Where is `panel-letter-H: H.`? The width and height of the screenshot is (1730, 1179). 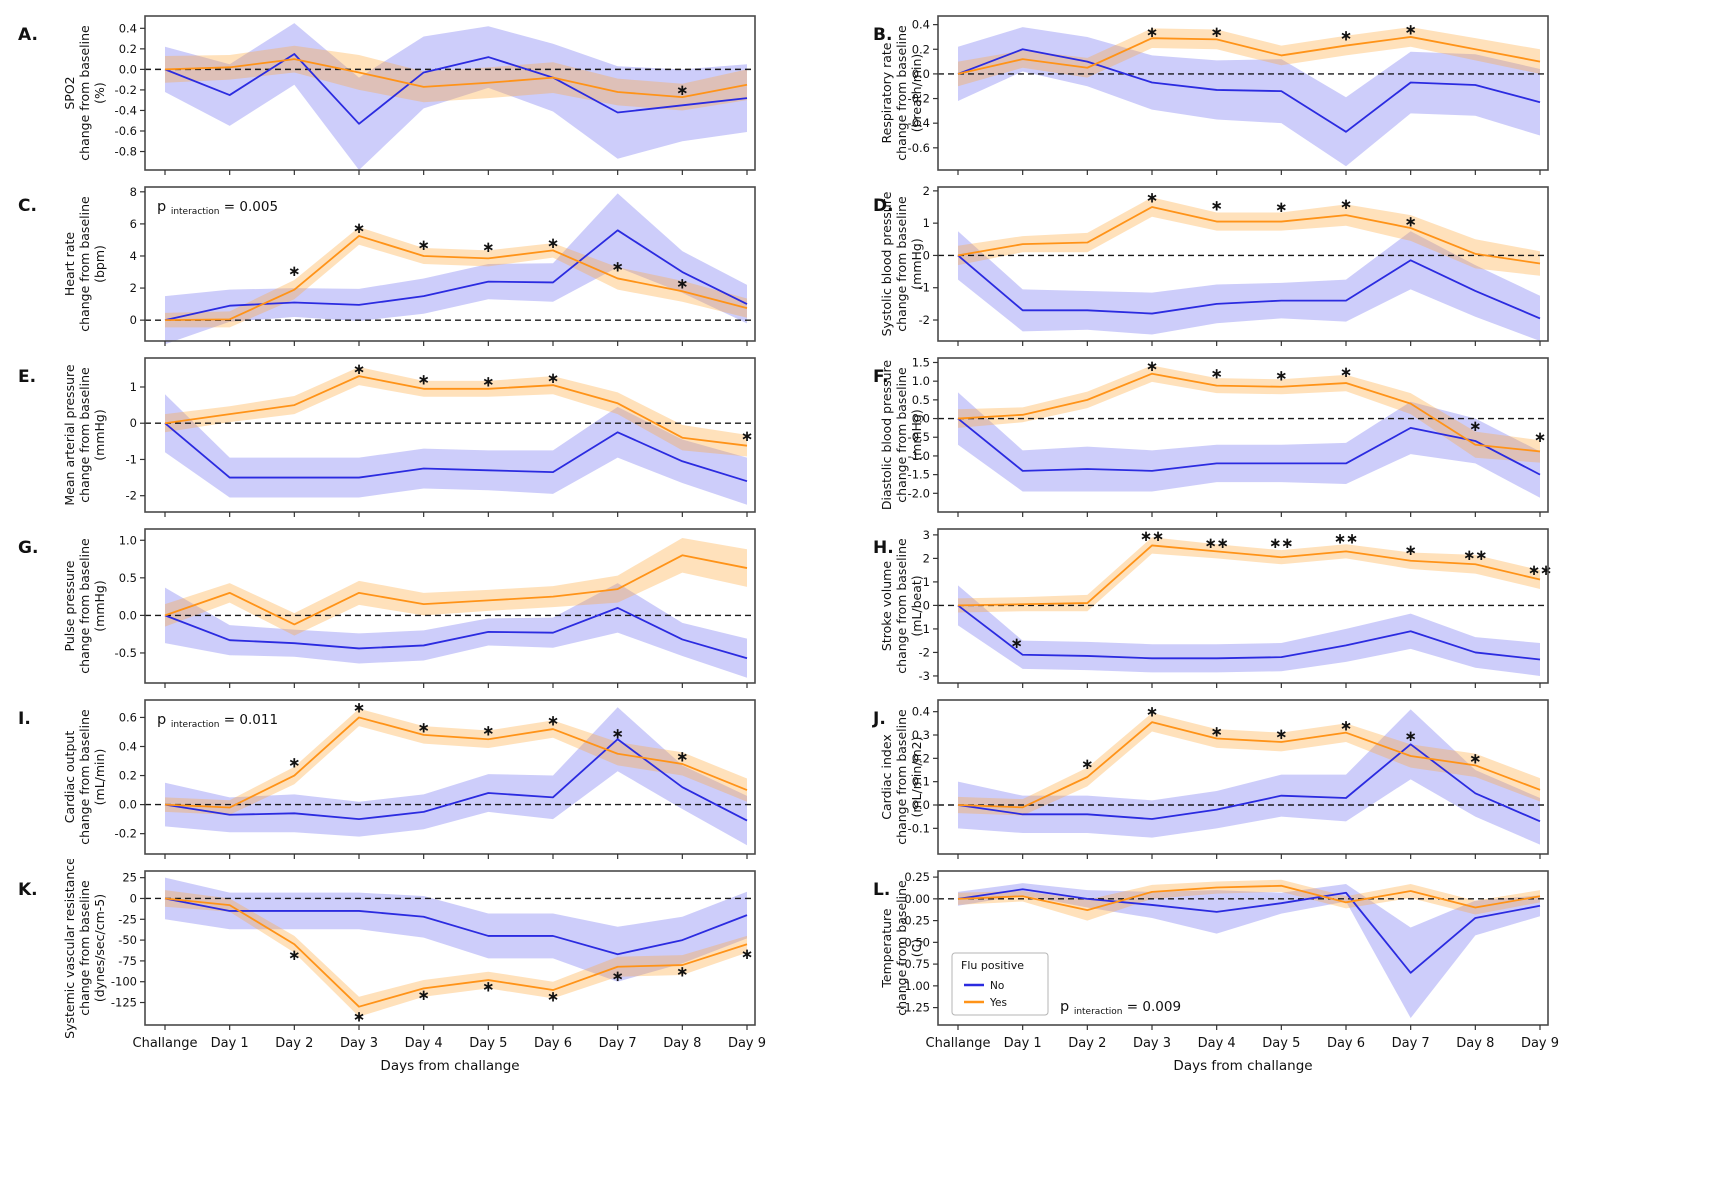
panel-letter-H: H. is located at coordinates (883, 548).